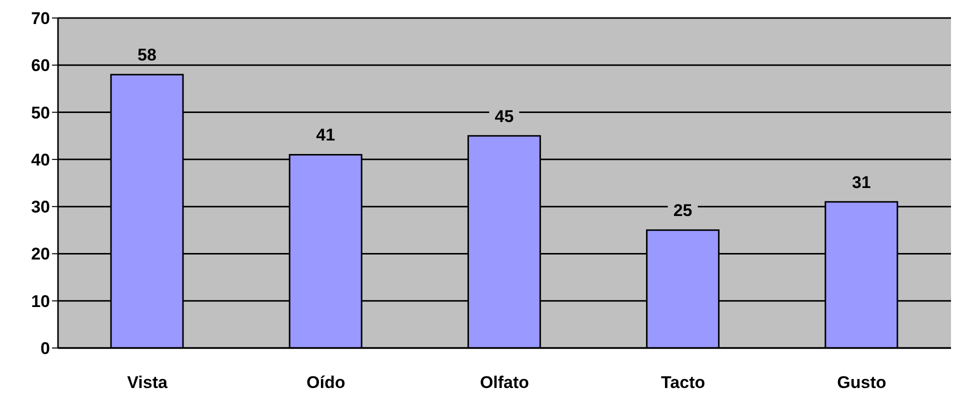  I want to click on data-label: 58, so click(147, 55).